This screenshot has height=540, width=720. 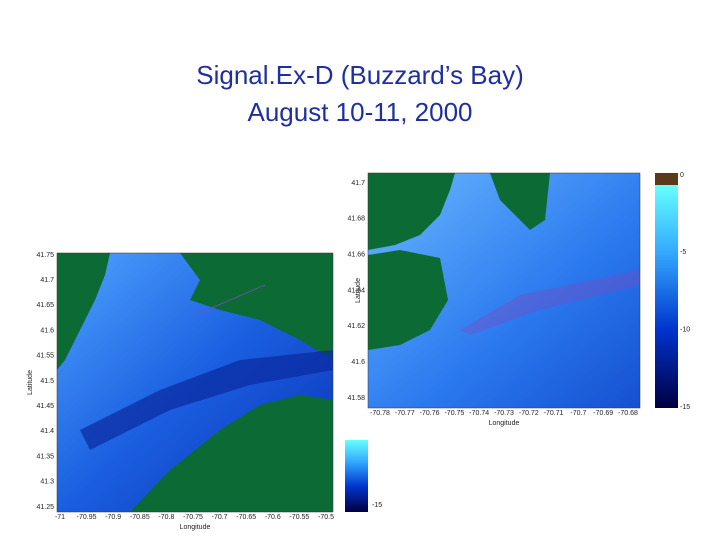 I want to click on x-tick-label: -70.72, so click(x=529, y=413).